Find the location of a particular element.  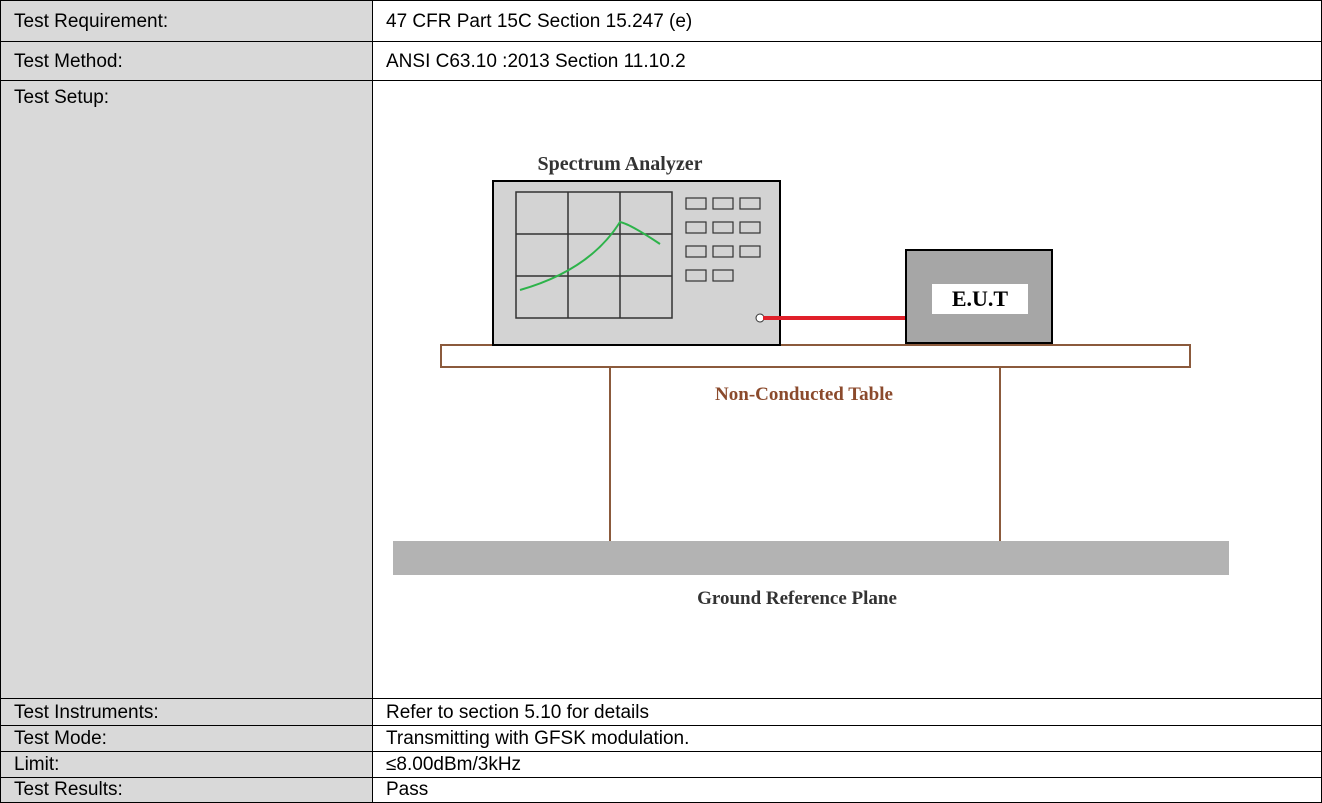

analyzer-label: Spectrum Analyzer is located at coordinates (620, 164).